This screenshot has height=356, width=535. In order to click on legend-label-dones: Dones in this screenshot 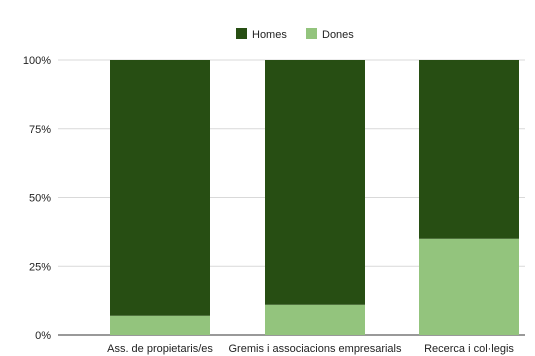, I will do `click(338, 35)`.